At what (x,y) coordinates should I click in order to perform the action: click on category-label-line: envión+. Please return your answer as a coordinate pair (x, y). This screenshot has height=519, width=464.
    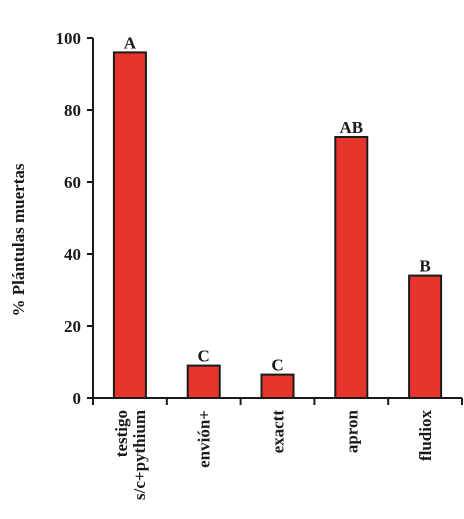
    Looking at the image, I should click on (204, 439).